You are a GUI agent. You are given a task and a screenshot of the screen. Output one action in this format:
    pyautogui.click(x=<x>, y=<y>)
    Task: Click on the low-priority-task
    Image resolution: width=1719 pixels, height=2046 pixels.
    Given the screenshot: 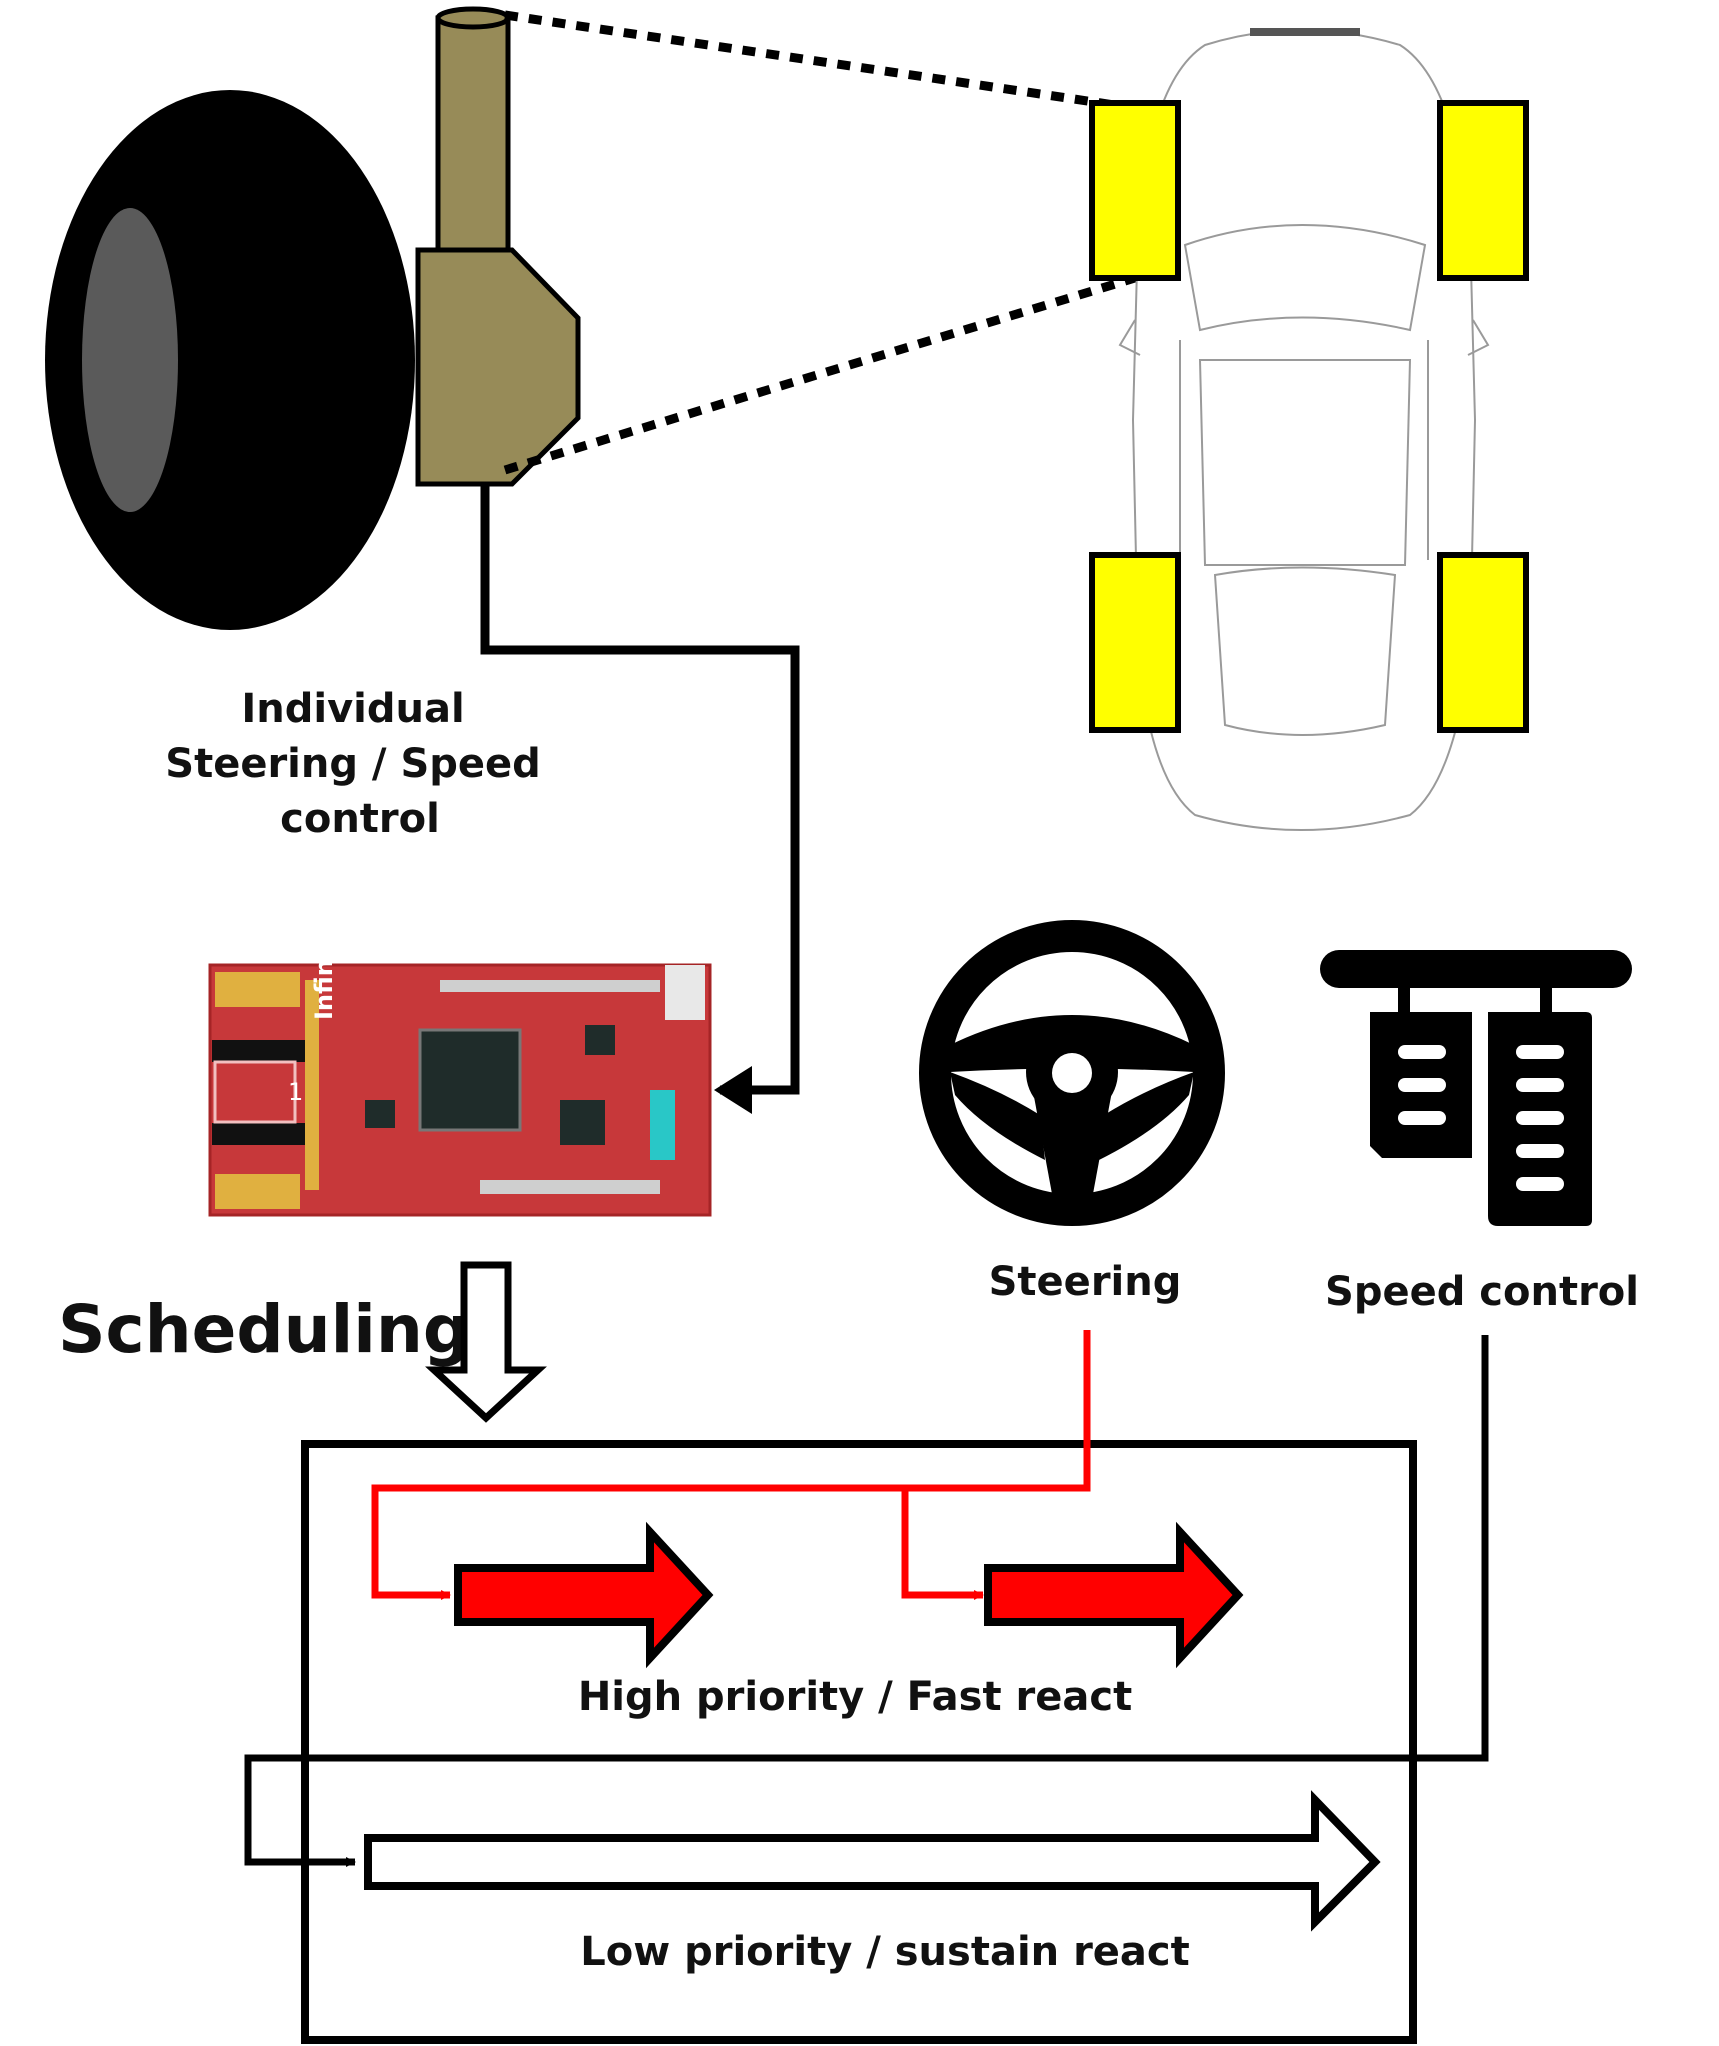 What is the action you would take?
    pyautogui.click(x=872, y=1861)
    